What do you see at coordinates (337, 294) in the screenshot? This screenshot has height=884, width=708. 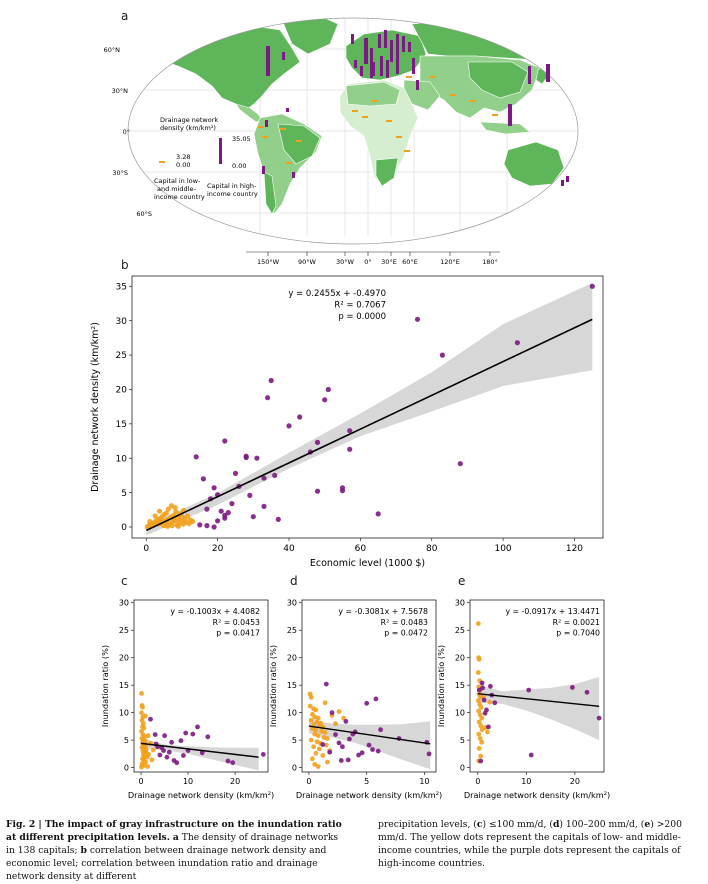 I see `regression-equation: y = 0.2455x + -0.4970` at bounding box center [337, 294].